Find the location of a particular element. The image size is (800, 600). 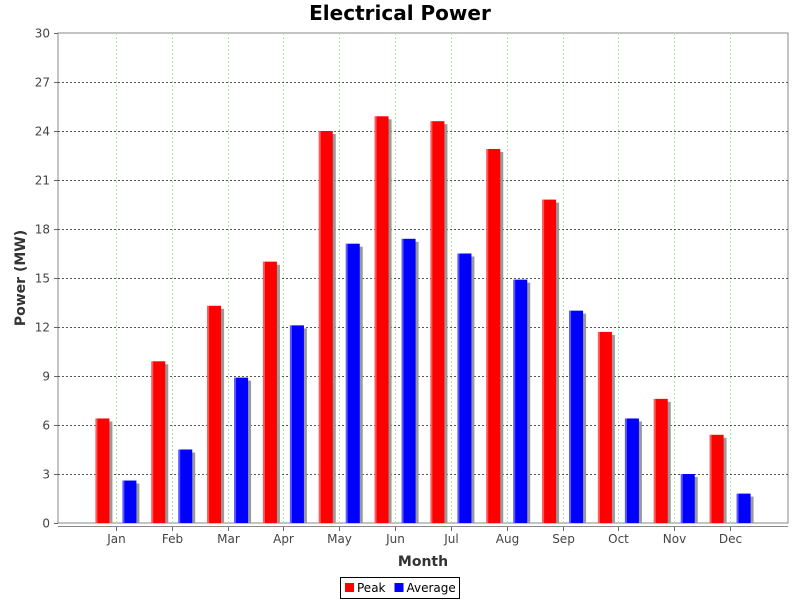

x-tick-label: Nov is located at coordinates (674, 539).